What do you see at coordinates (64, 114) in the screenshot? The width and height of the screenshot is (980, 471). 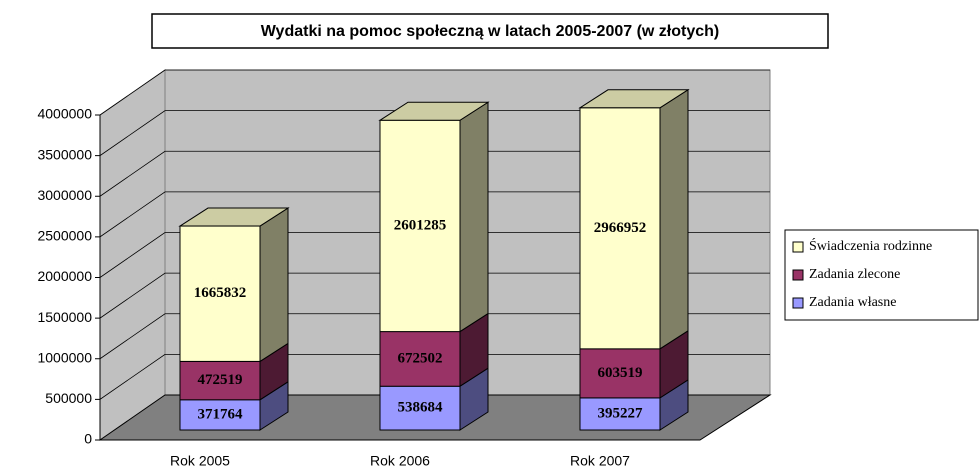 I see `y-tick-label: 4000000` at bounding box center [64, 114].